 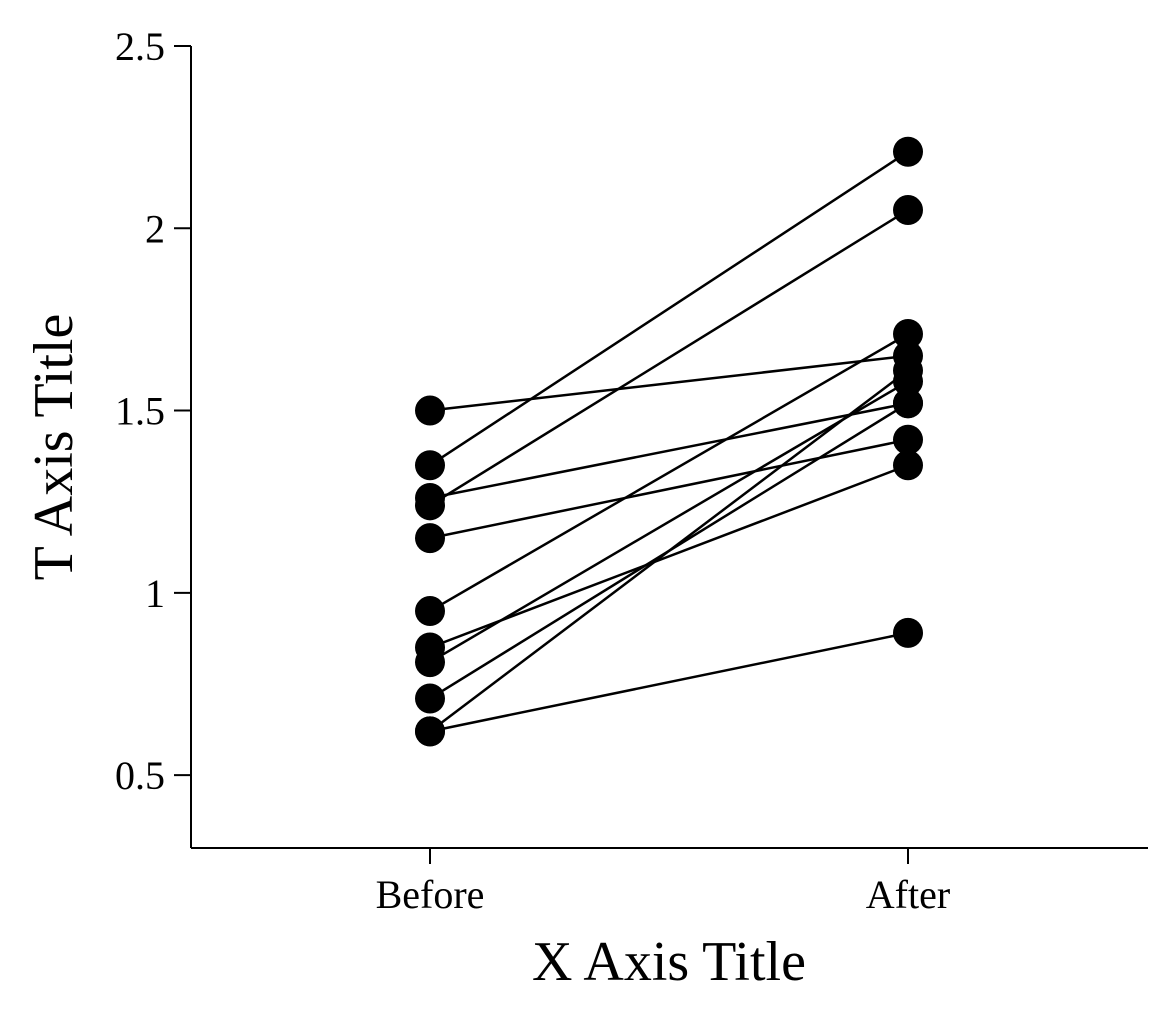 I want to click on x-ticks: Before After, so click(x=663, y=882).